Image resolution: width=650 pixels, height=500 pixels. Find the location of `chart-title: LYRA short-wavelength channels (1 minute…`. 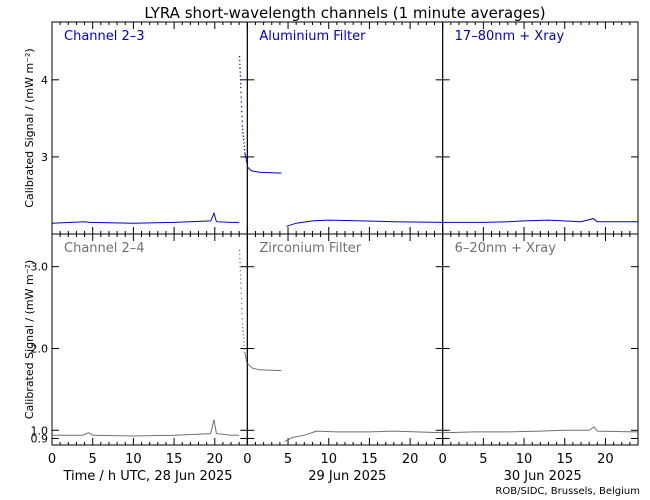

chart-title: LYRA short-wavelength channels (1 minute… is located at coordinates (344, 13).